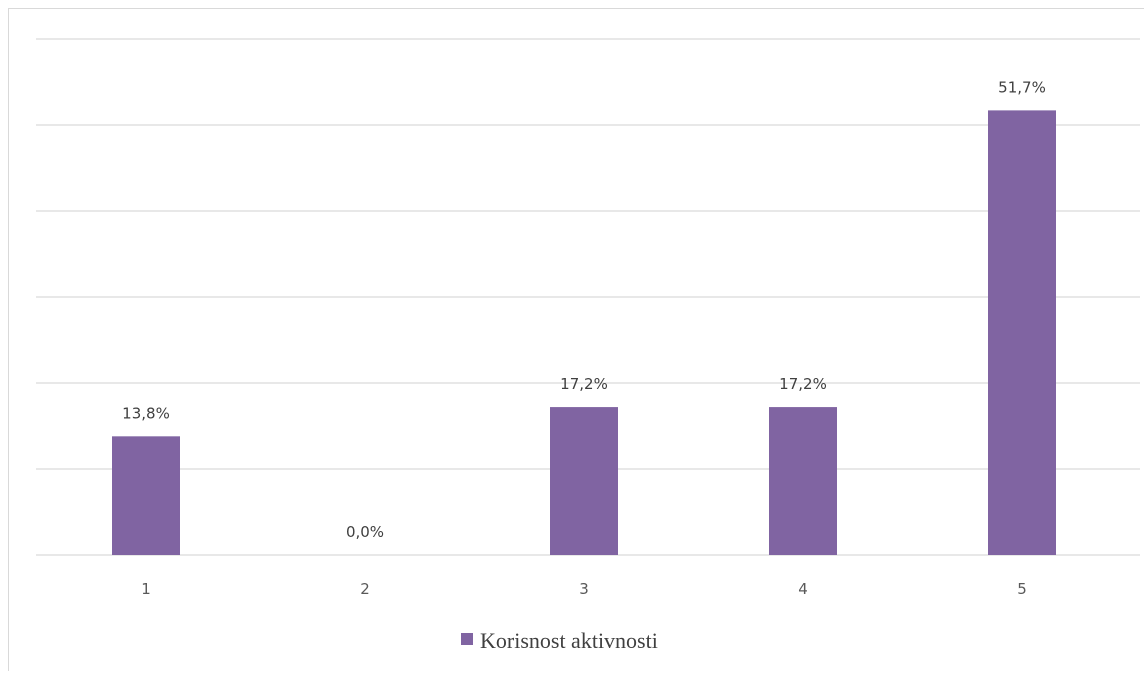 This screenshot has width=1148, height=675. What do you see at coordinates (467, 639) in the screenshot?
I see `legend-swatch` at bounding box center [467, 639].